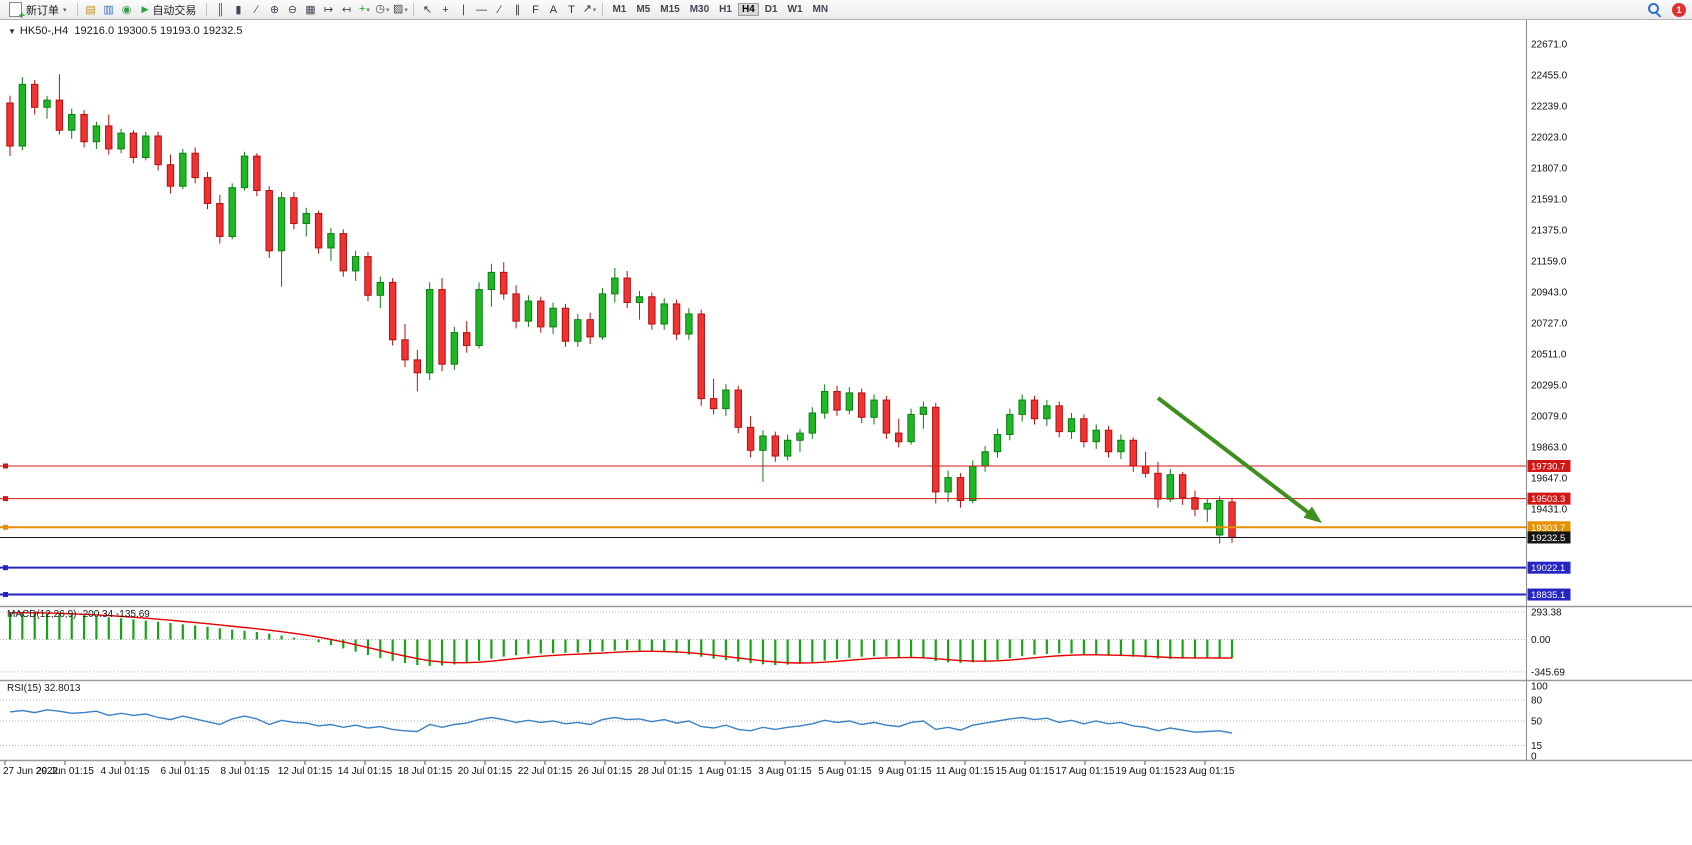 Image resolution: width=1692 pixels, height=845 pixels. Describe the element at coordinates (481, 9) in the screenshot. I see `horizontal-line-icon: —` at that location.